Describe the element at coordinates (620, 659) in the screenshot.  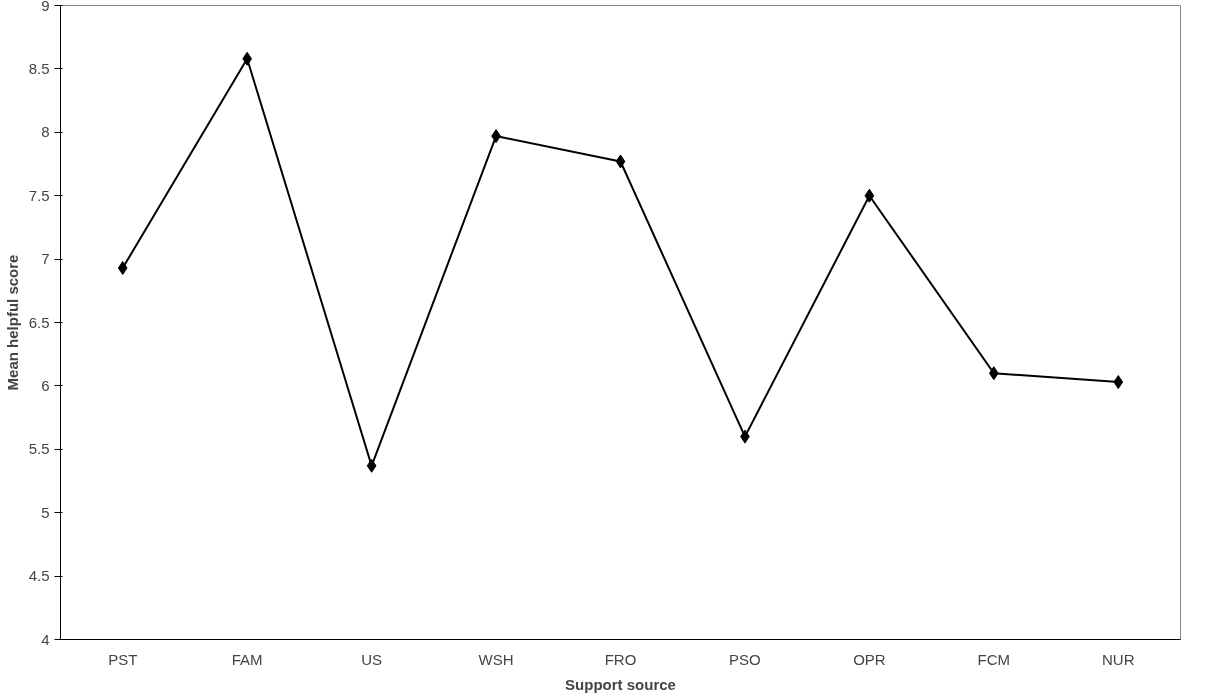
I see `x-tick-label: FRO` at that location.